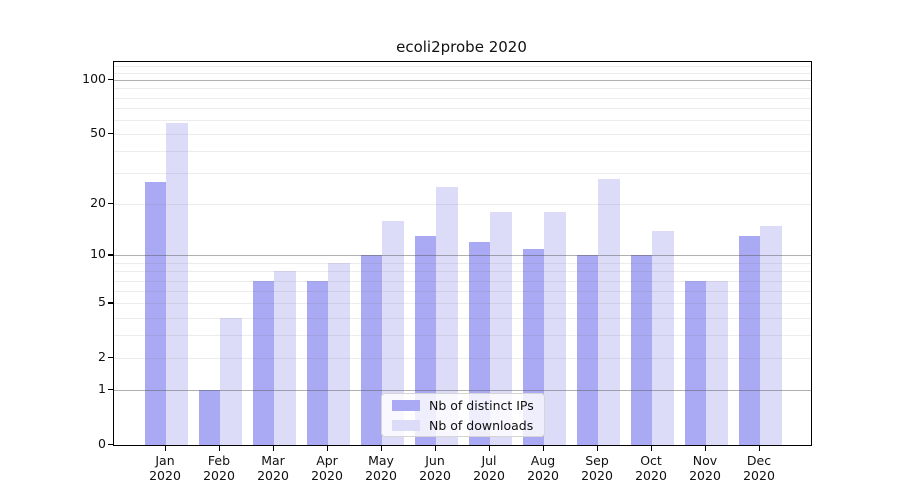  What do you see at coordinates (461, 47) in the screenshot?
I see `chart-title: ecoli2probe 2020` at bounding box center [461, 47].